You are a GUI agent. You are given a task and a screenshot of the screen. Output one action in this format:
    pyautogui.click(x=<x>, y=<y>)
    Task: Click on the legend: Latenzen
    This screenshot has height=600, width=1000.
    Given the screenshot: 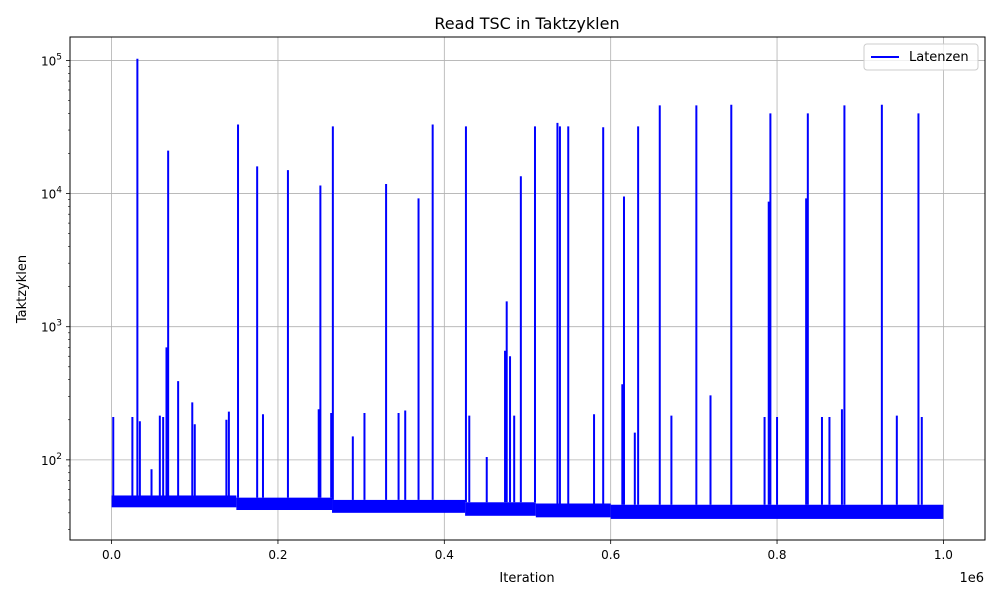 What is the action you would take?
    pyautogui.click(x=921, y=57)
    